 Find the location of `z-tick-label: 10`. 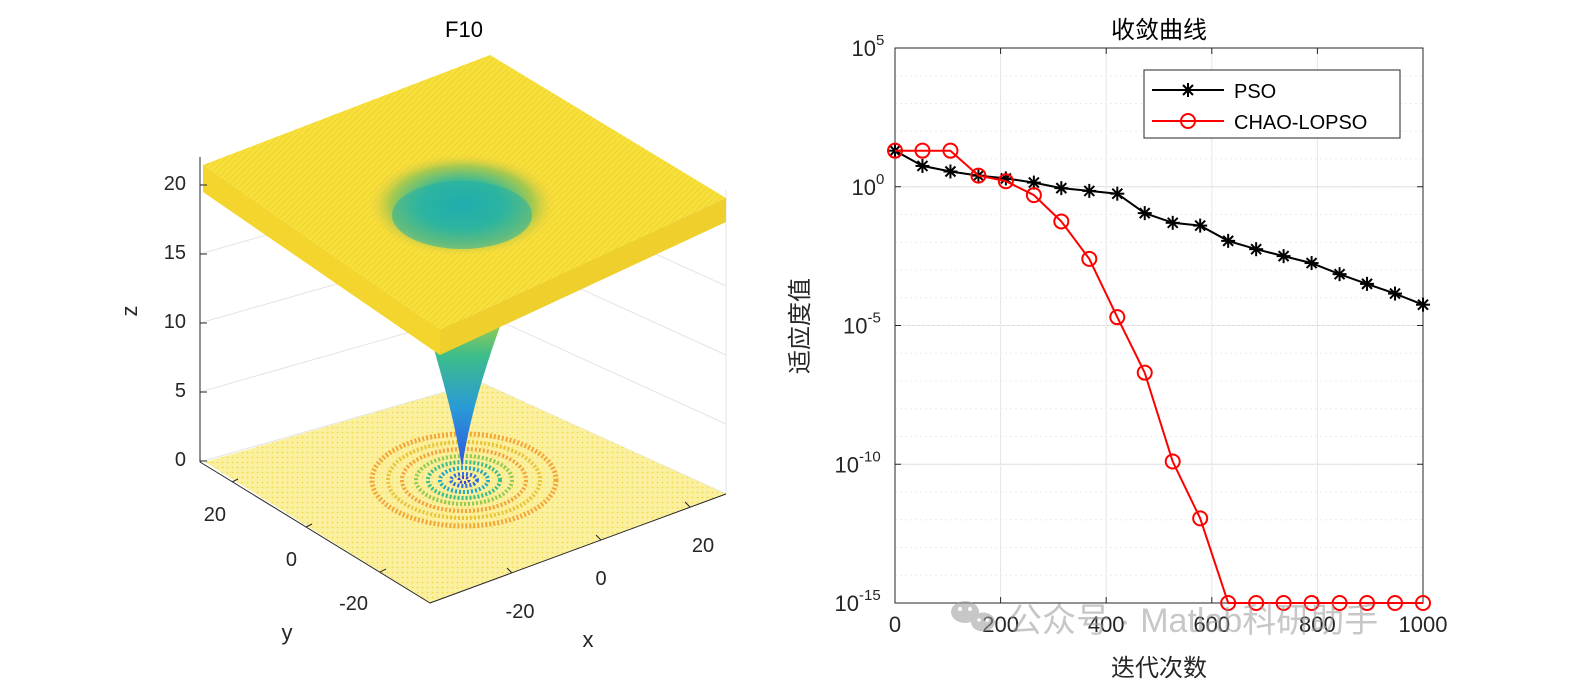

z-tick-label: 10 is located at coordinates (175, 322).